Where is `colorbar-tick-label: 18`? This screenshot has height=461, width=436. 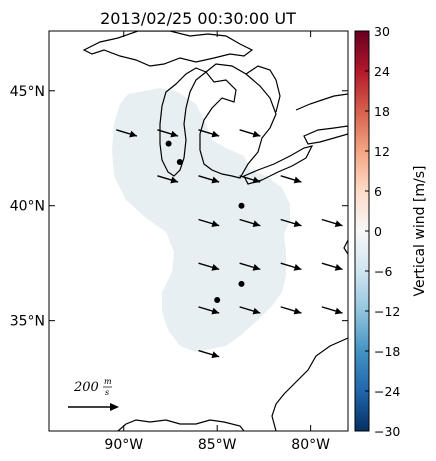 colorbar-tick-label: 18 is located at coordinates (382, 111).